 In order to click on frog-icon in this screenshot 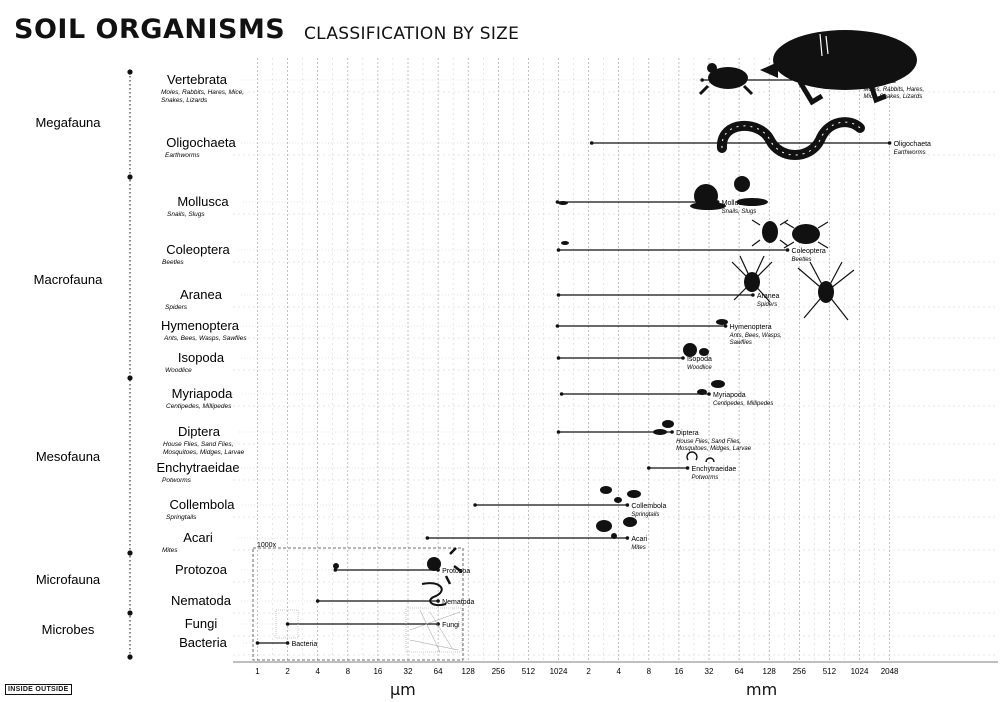, I will do `click(726, 79)`.